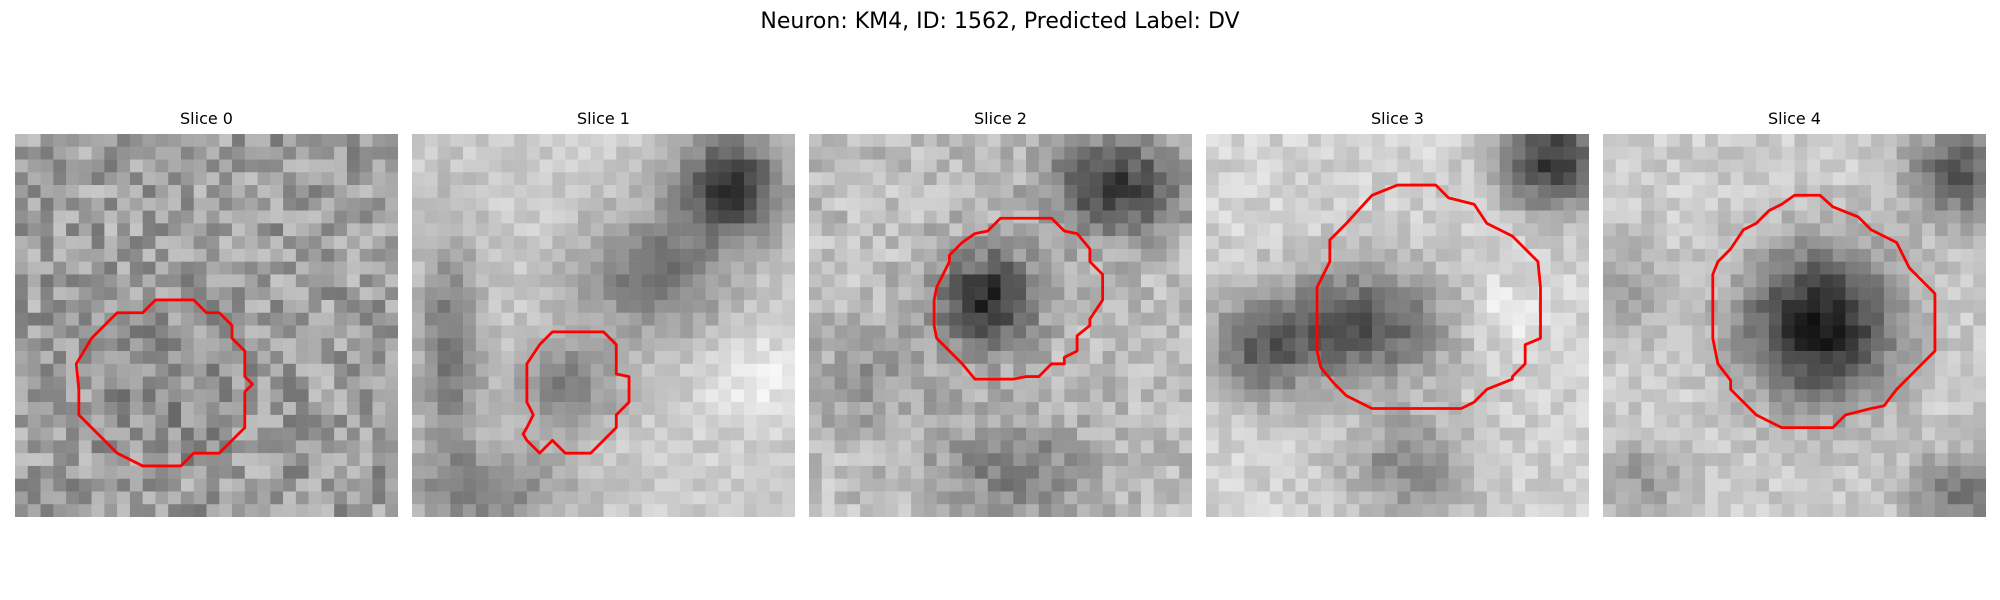  I want to click on slice-panel-3: Slice 3, so click(1397, 313).